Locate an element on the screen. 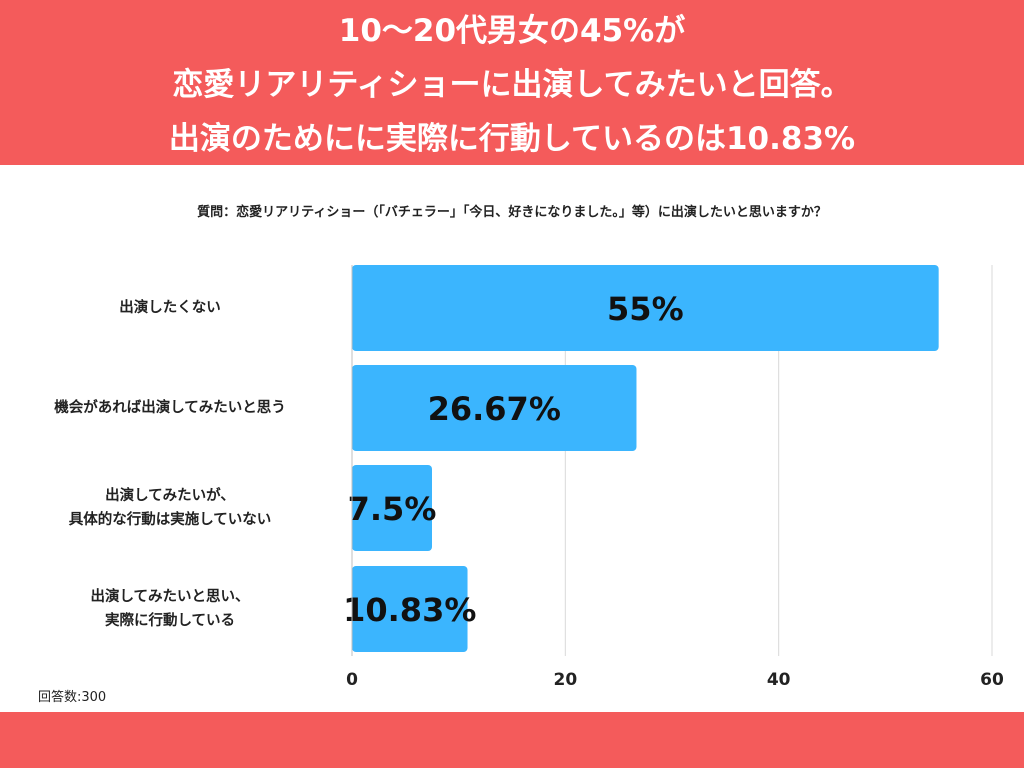 The width and height of the screenshot is (1024, 768). bar-value-label-2: 26.67% is located at coordinates (494, 409).